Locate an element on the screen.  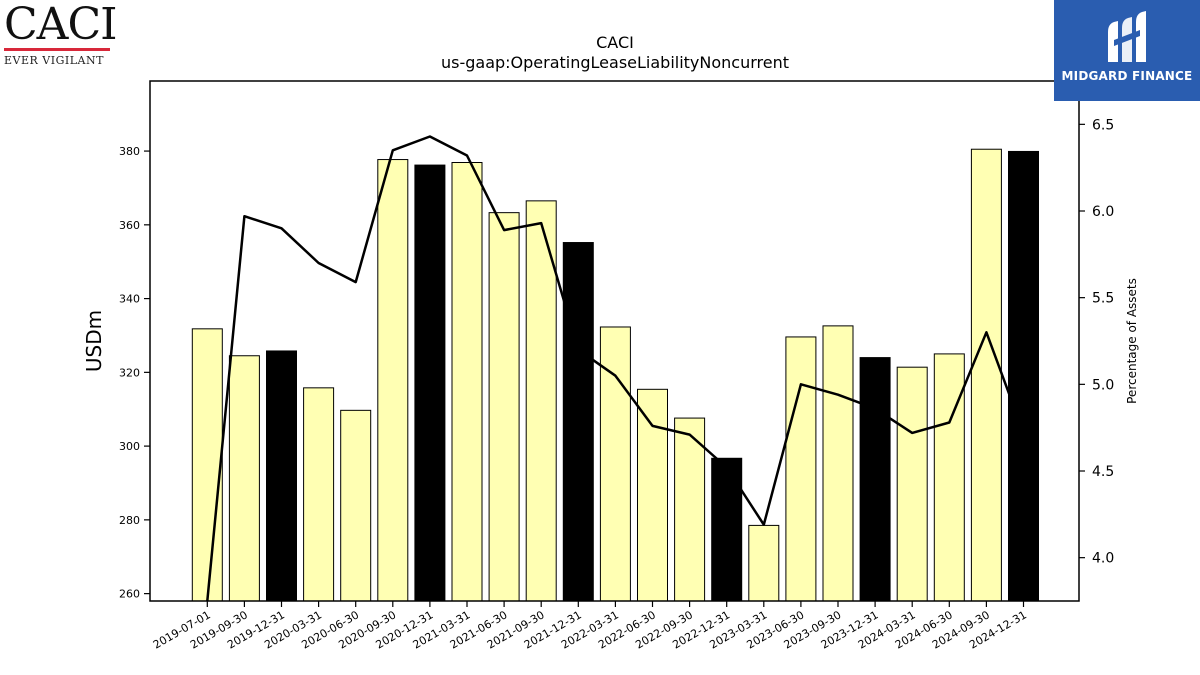
y-tick-label-280: 280 is located at coordinates (129, 520).